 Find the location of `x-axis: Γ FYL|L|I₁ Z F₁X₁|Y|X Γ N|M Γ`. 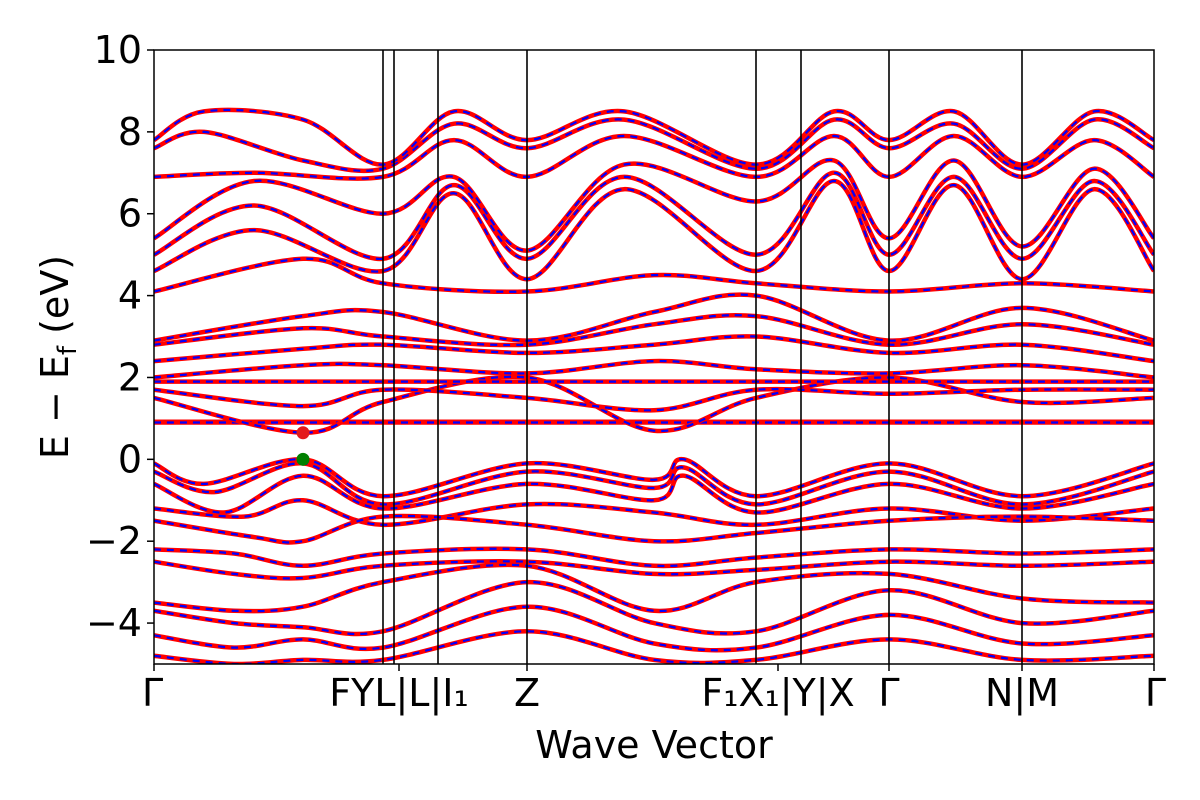

x-axis: Γ FYL|L|I₁ Z F₁X₁|Y|X Γ N|M Γ is located at coordinates (654, 690).